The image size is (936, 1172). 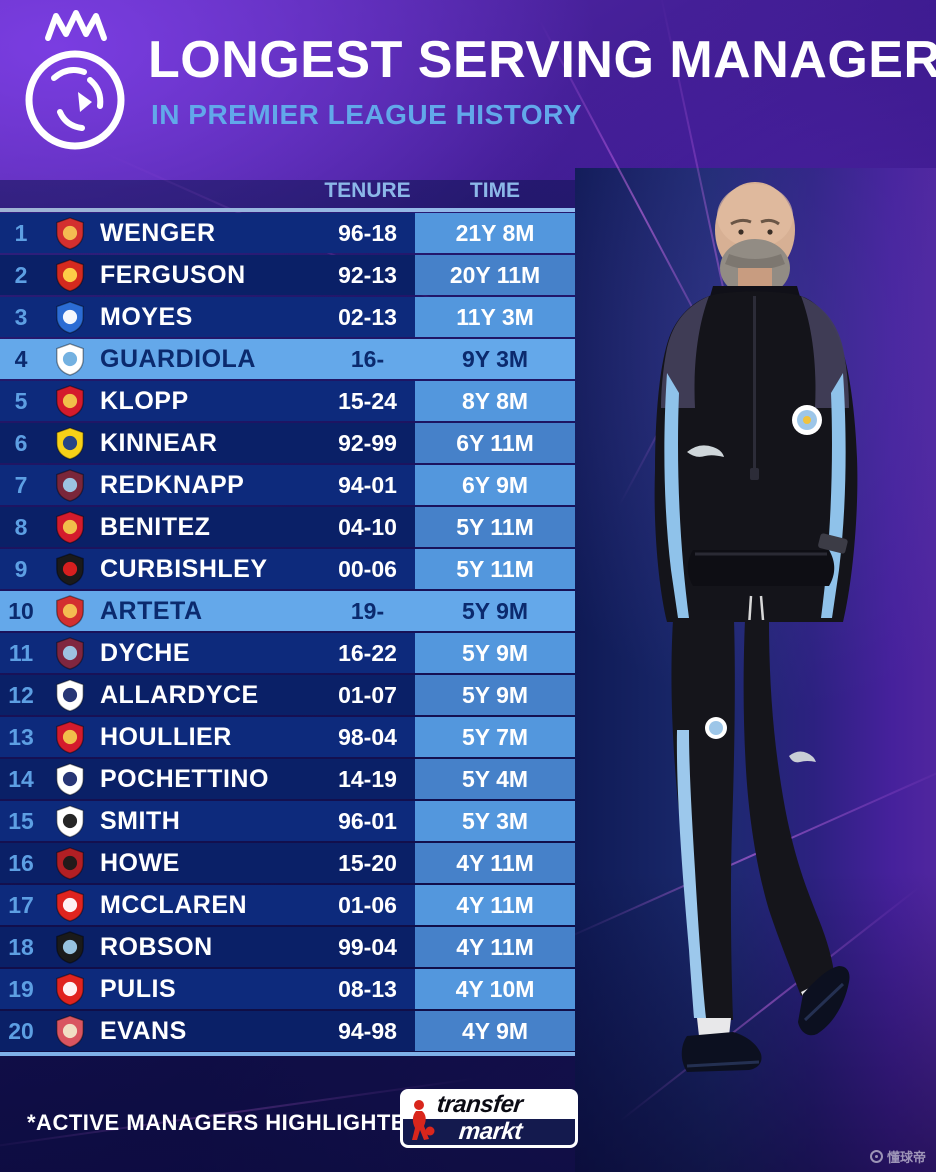 What do you see at coordinates (21, 694) in the screenshot?
I see `rank-number: 12` at bounding box center [21, 694].